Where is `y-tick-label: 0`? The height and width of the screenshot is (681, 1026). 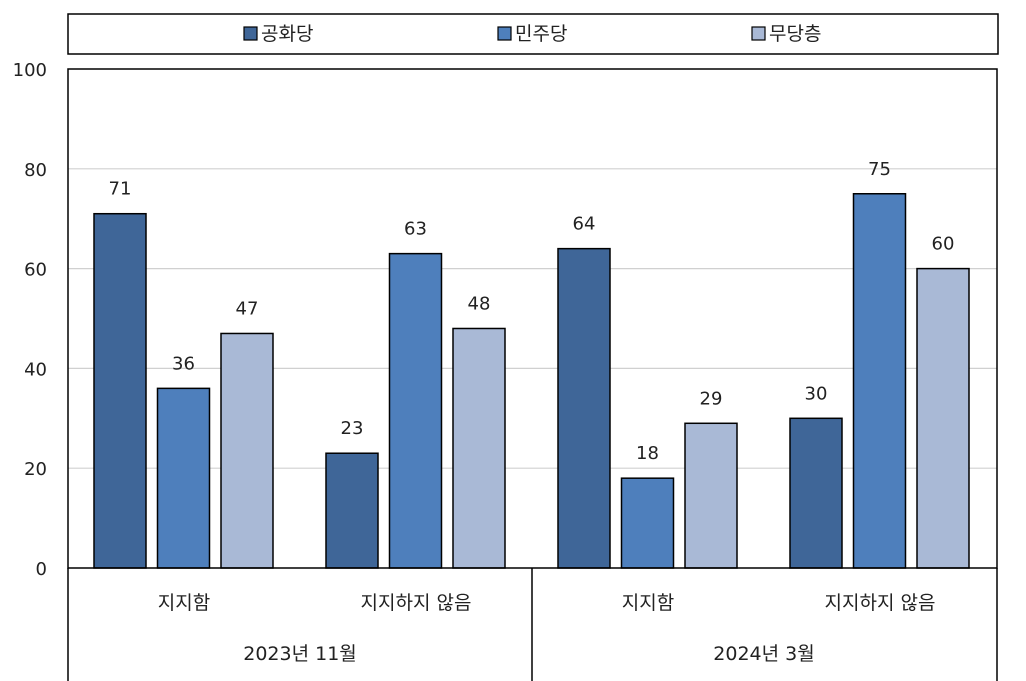
y-tick-label: 0 is located at coordinates (41, 569).